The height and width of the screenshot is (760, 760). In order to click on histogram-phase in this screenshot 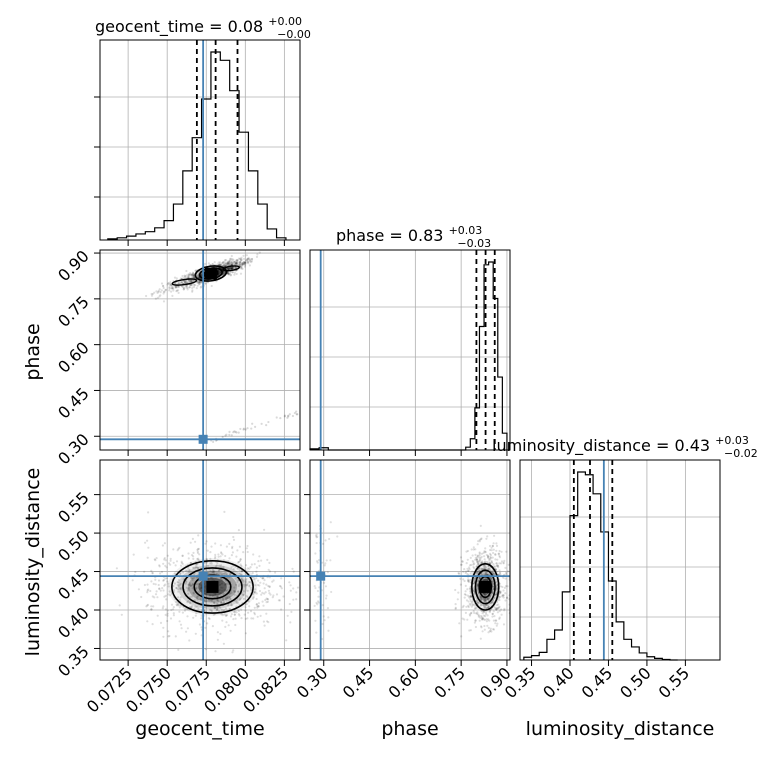, I will do `click(408, 356)`.